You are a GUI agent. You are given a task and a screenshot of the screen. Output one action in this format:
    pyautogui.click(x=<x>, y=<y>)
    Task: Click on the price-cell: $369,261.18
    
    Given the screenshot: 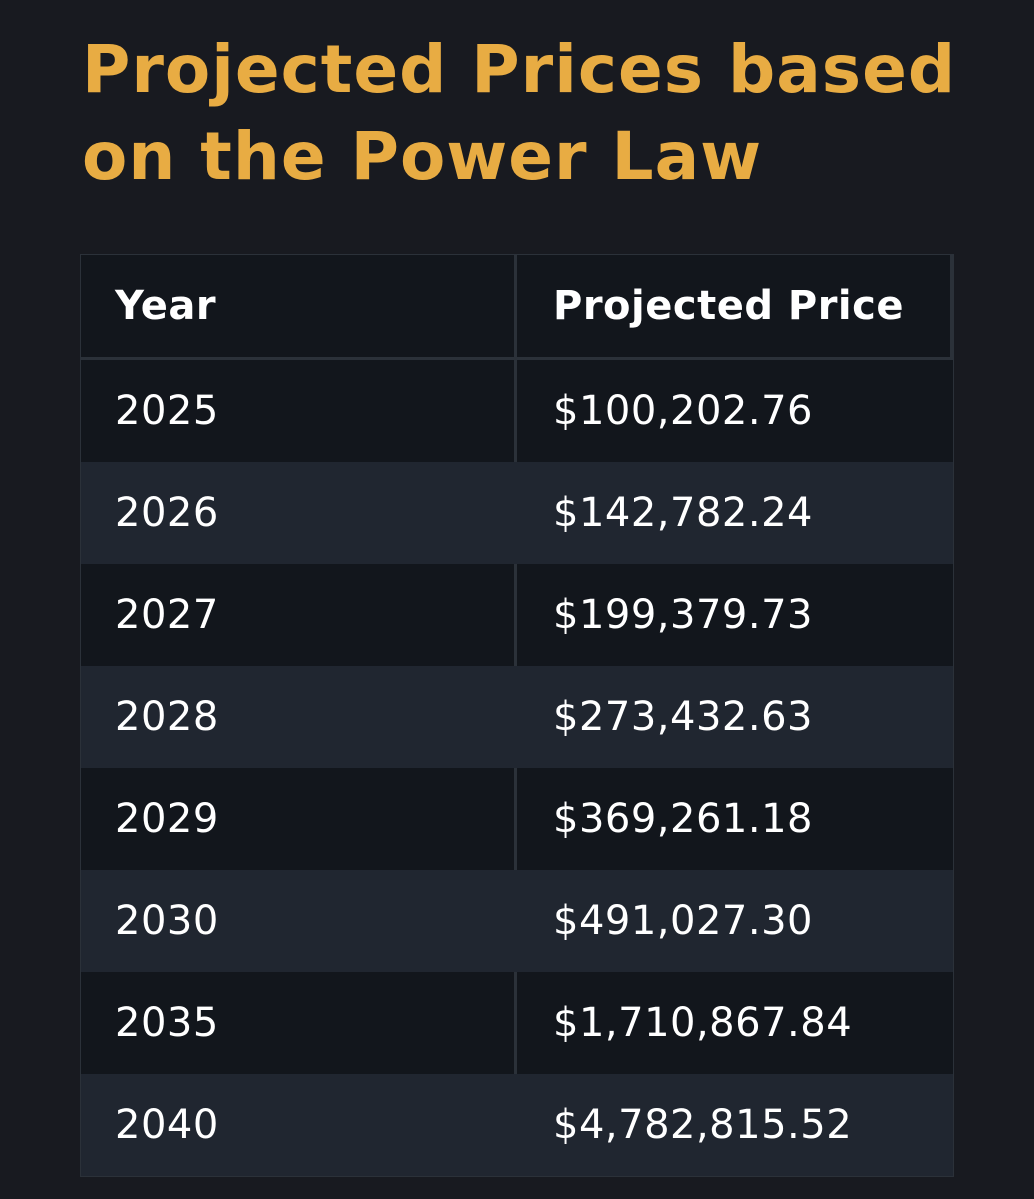 What is the action you would take?
    pyautogui.click(x=683, y=819)
    